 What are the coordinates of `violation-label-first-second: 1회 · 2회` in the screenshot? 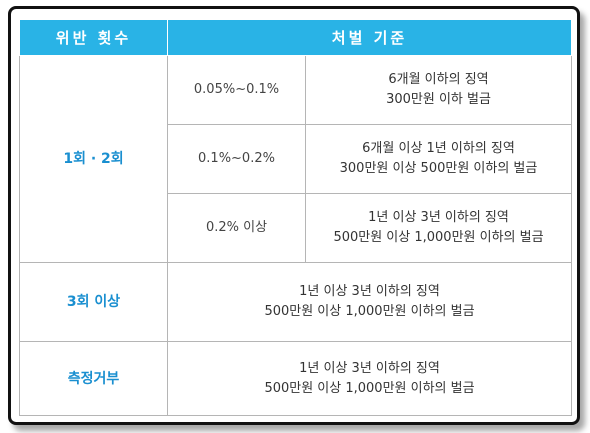 It's located at (93, 159).